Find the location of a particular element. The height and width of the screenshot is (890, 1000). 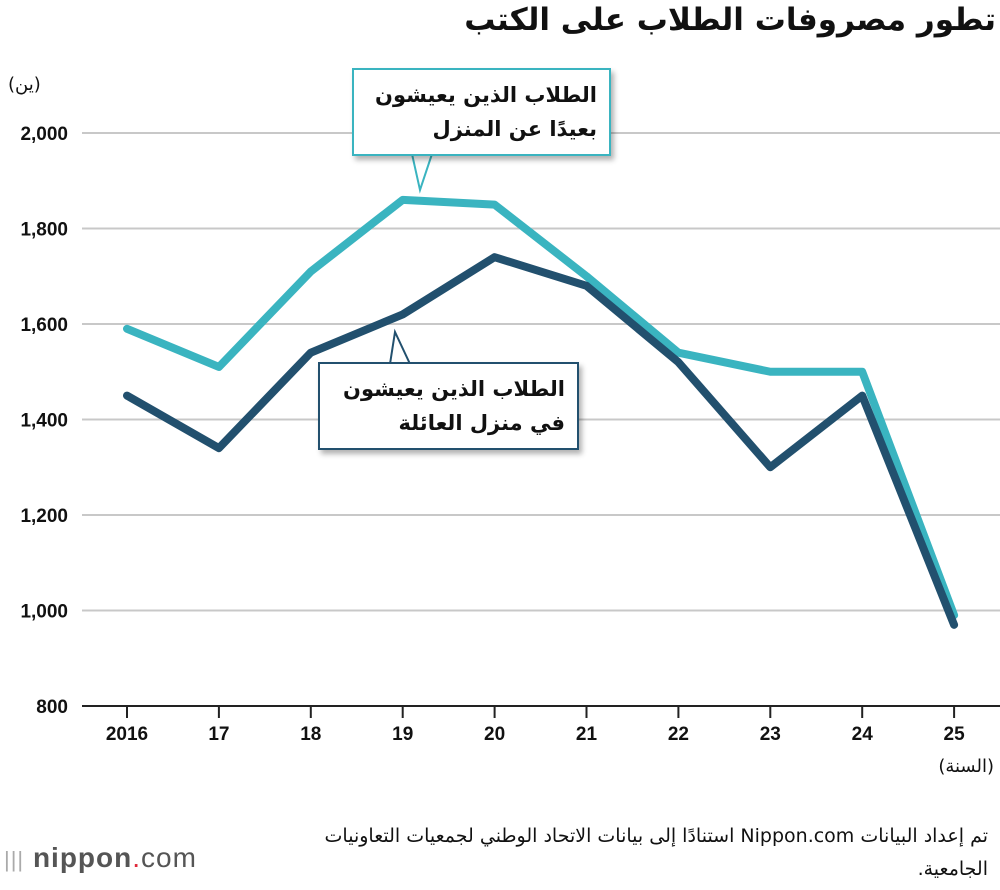

y-tick-label: 800 is located at coordinates (52, 707).